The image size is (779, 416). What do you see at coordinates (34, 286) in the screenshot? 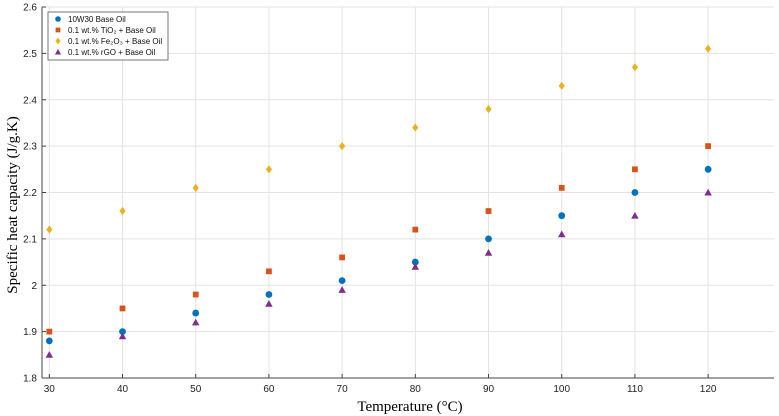
I see `y-tick-label: 2` at bounding box center [34, 286].